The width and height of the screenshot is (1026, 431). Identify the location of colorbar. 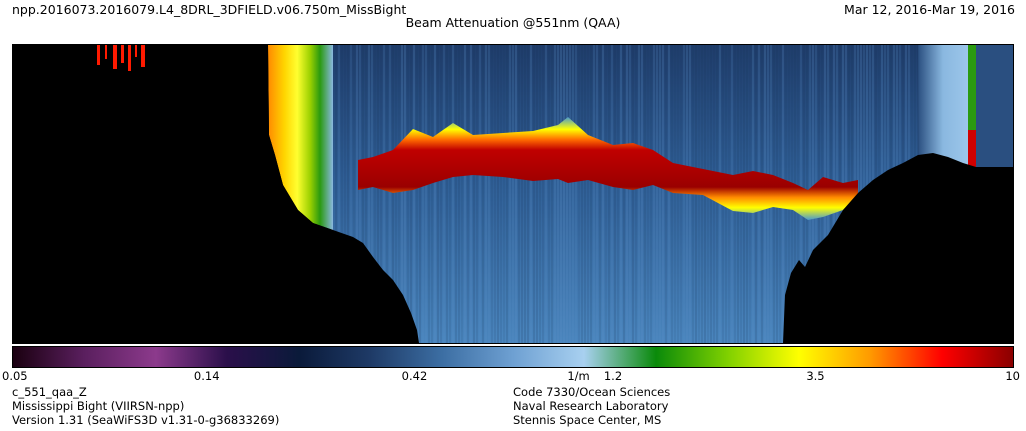
(513, 357).